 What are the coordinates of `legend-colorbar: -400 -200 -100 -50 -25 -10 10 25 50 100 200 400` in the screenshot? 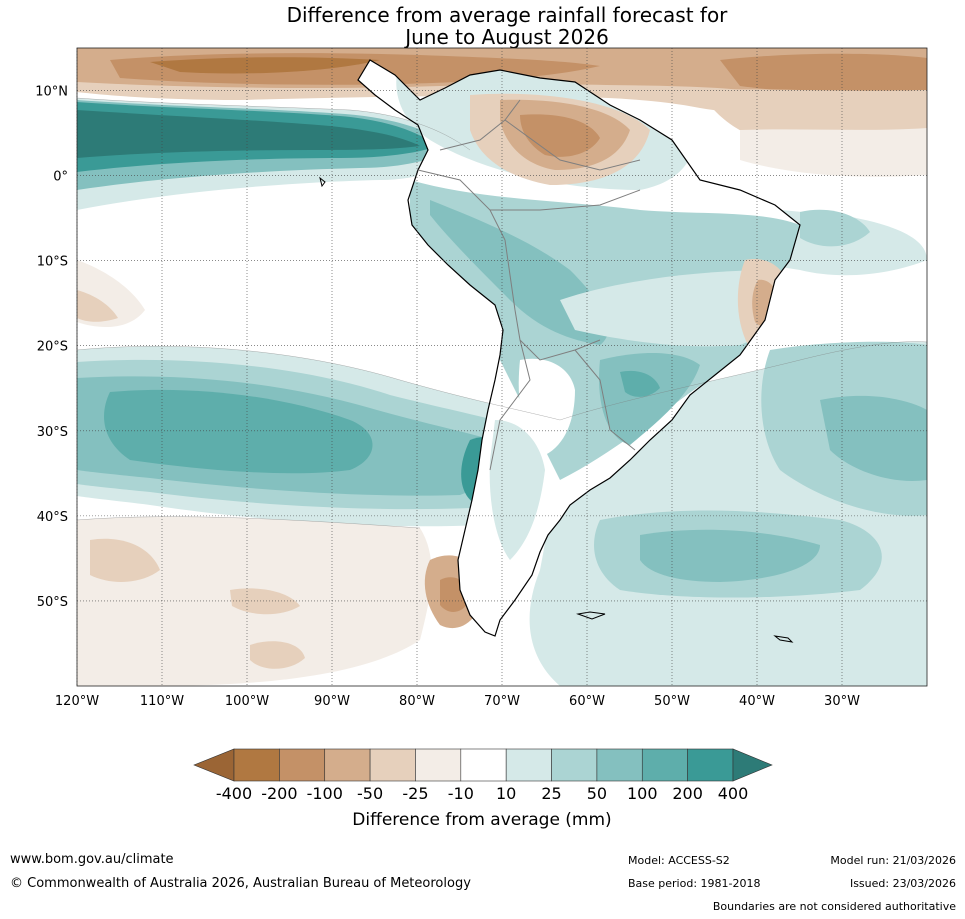 It's located at (483, 775).